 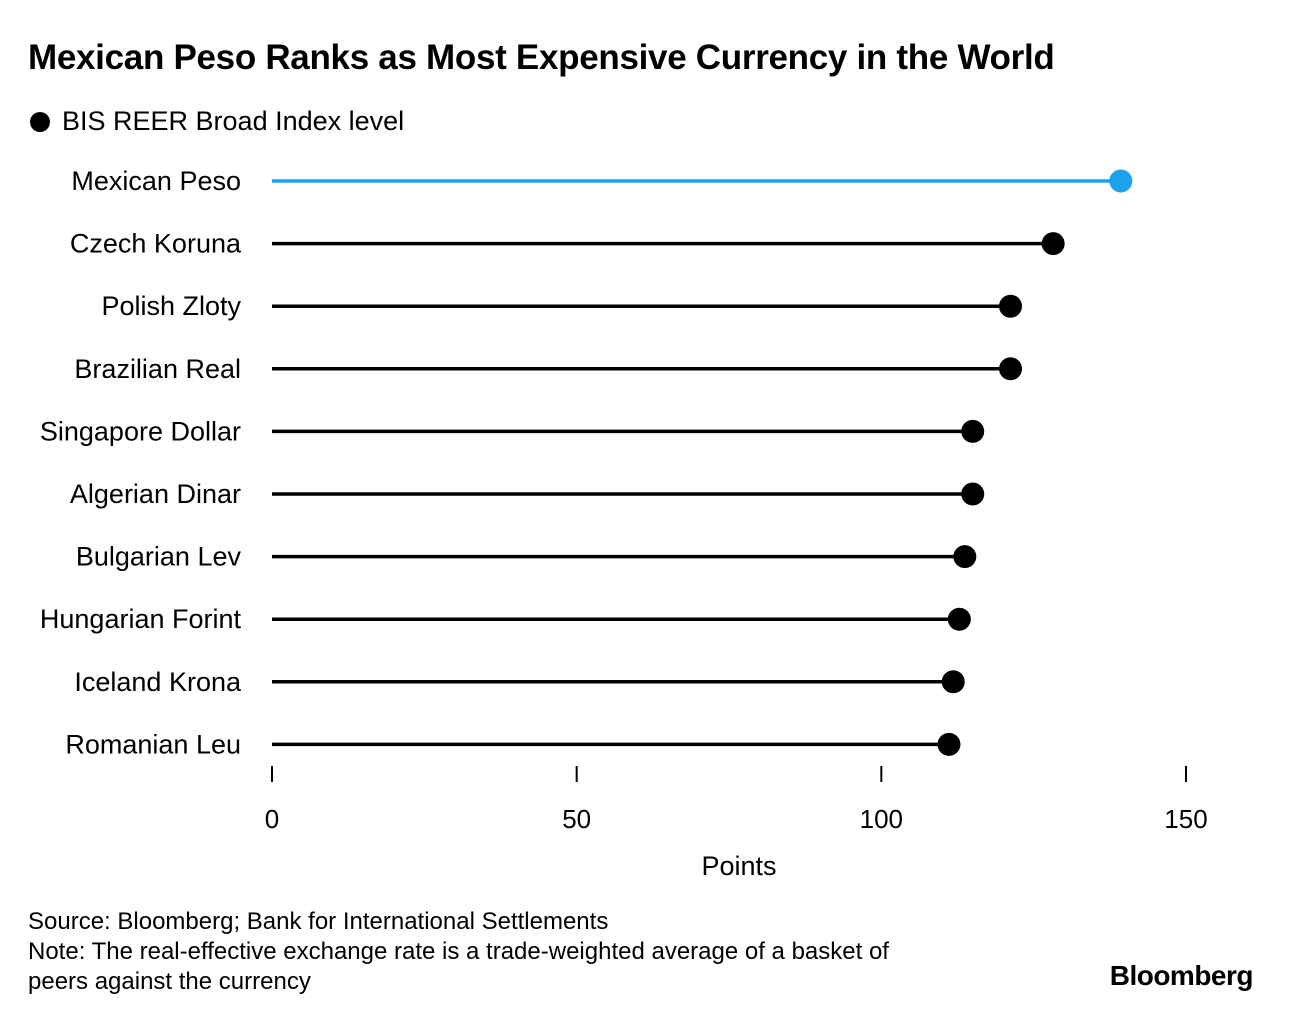 I want to click on category-label: Brazilian Real, so click(x=157, y=369).